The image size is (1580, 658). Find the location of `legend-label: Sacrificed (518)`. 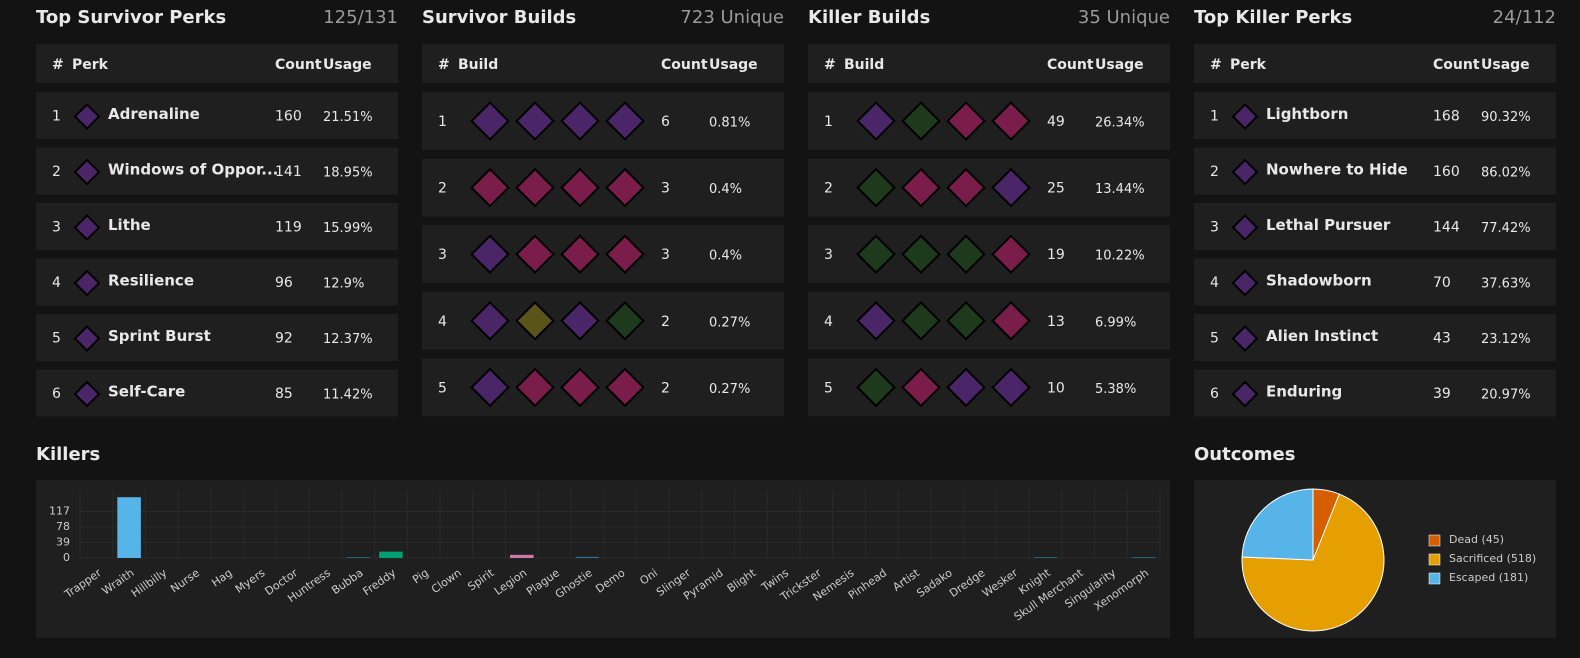

legend-label: Sacrificed (518) is located at coordinates (1492, 558).